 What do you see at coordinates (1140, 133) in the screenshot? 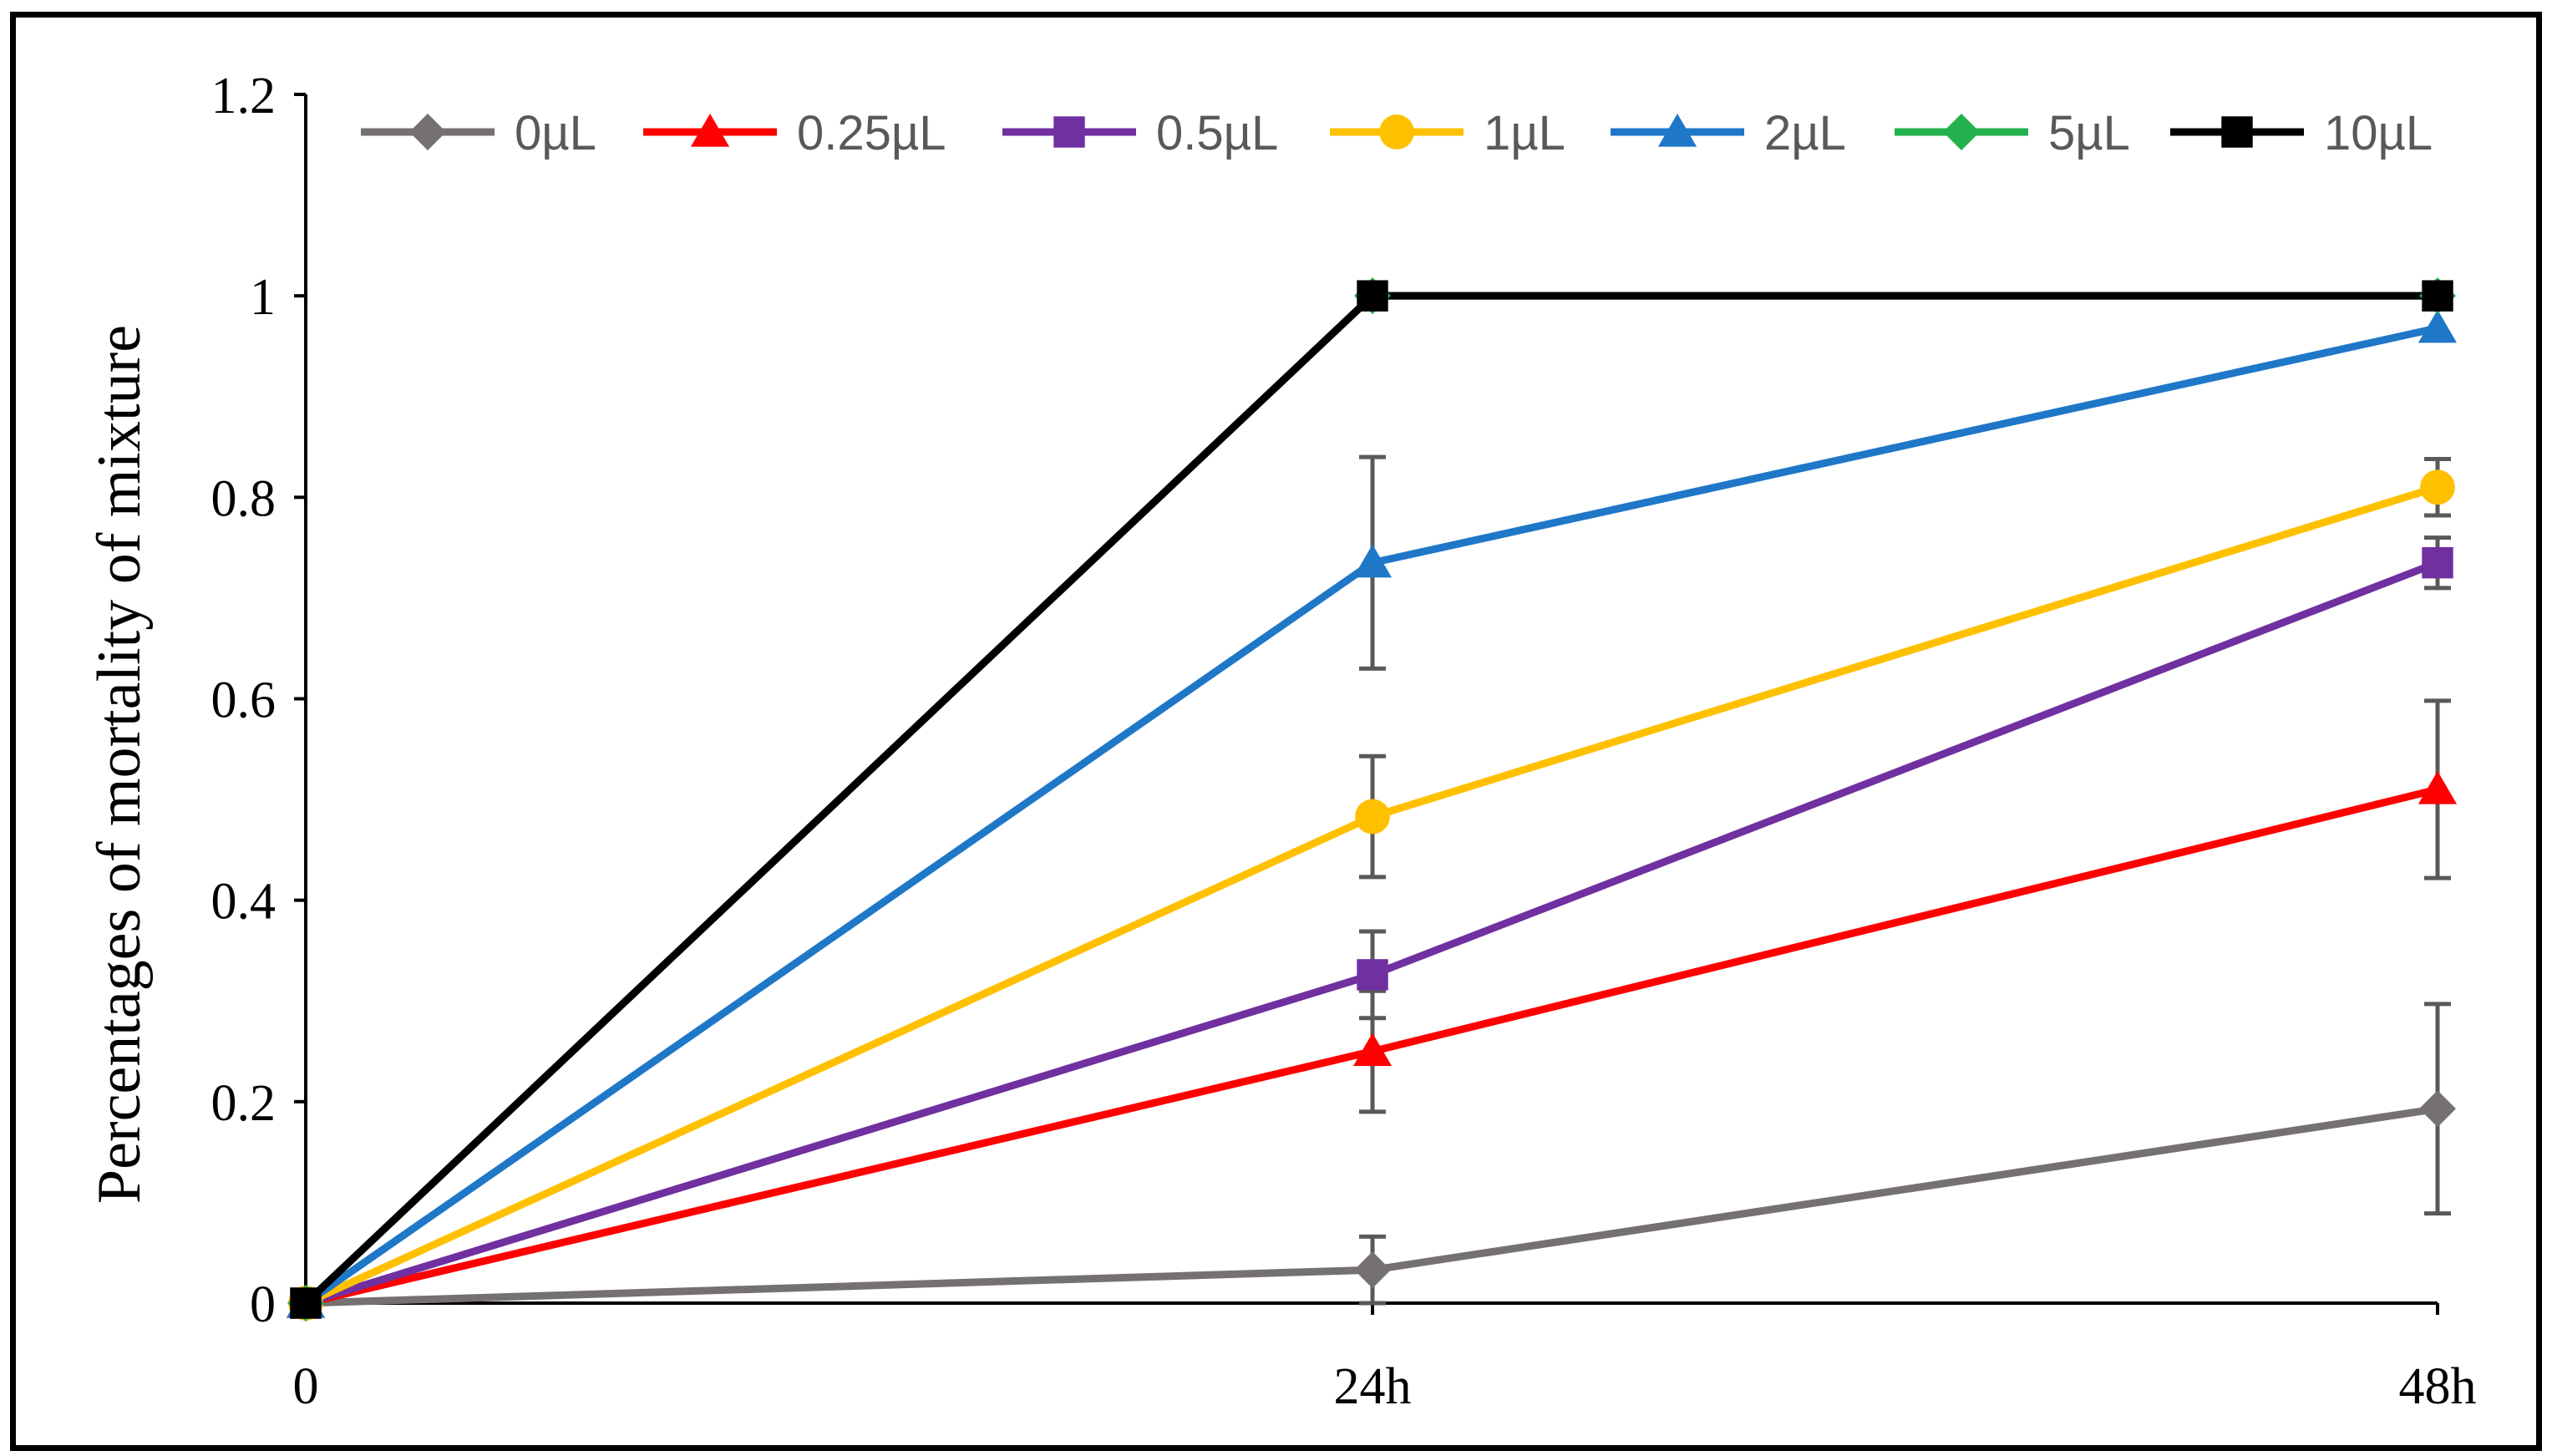
I see `legend-item: 0.5µL` at bounding box center [1140, 133].